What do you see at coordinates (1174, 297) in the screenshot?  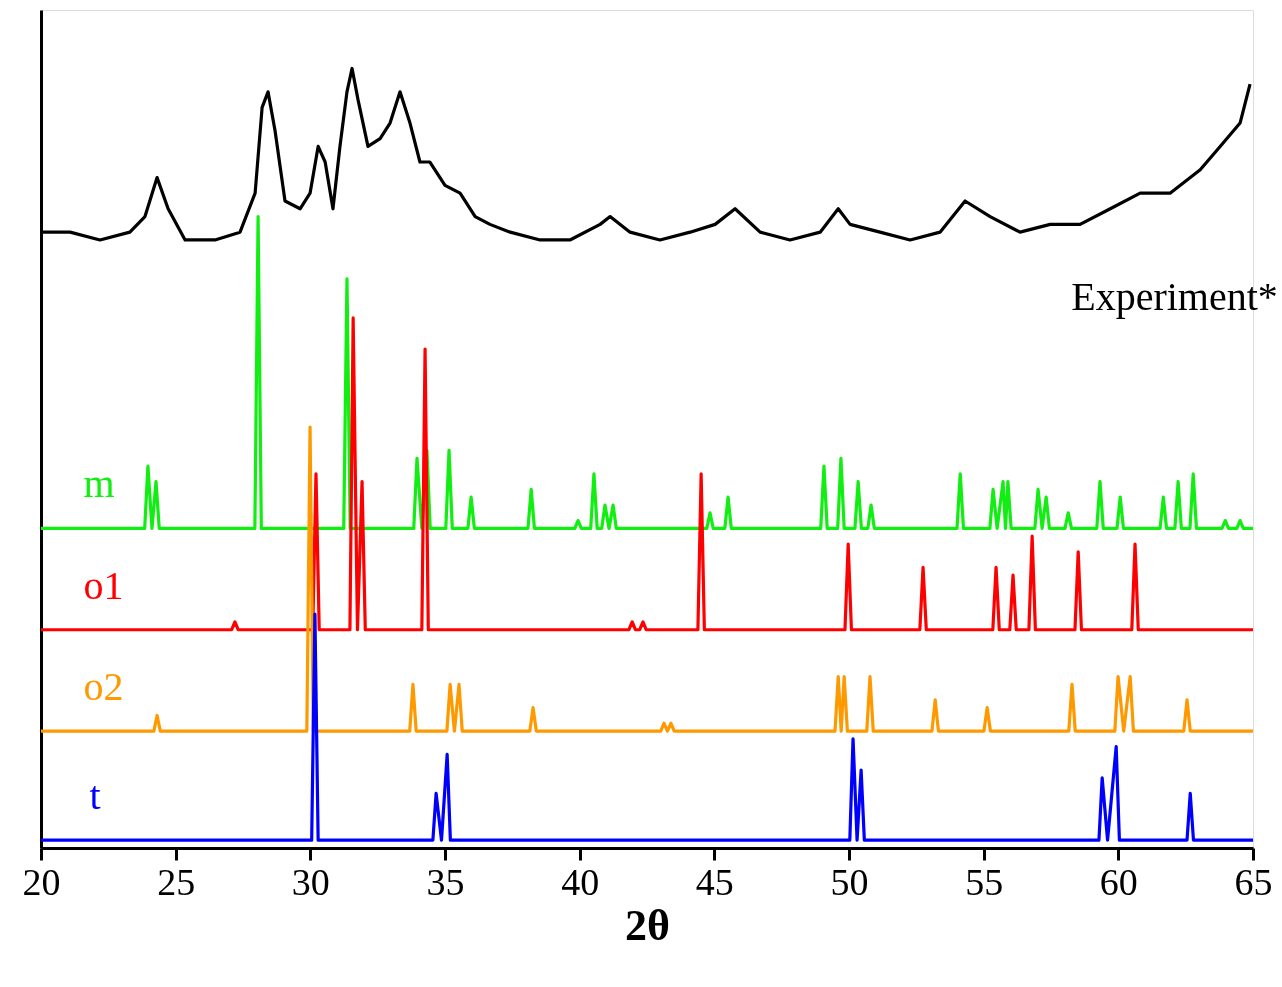 I see `series-label: Experiment*` at bounding box center [1174, 297].